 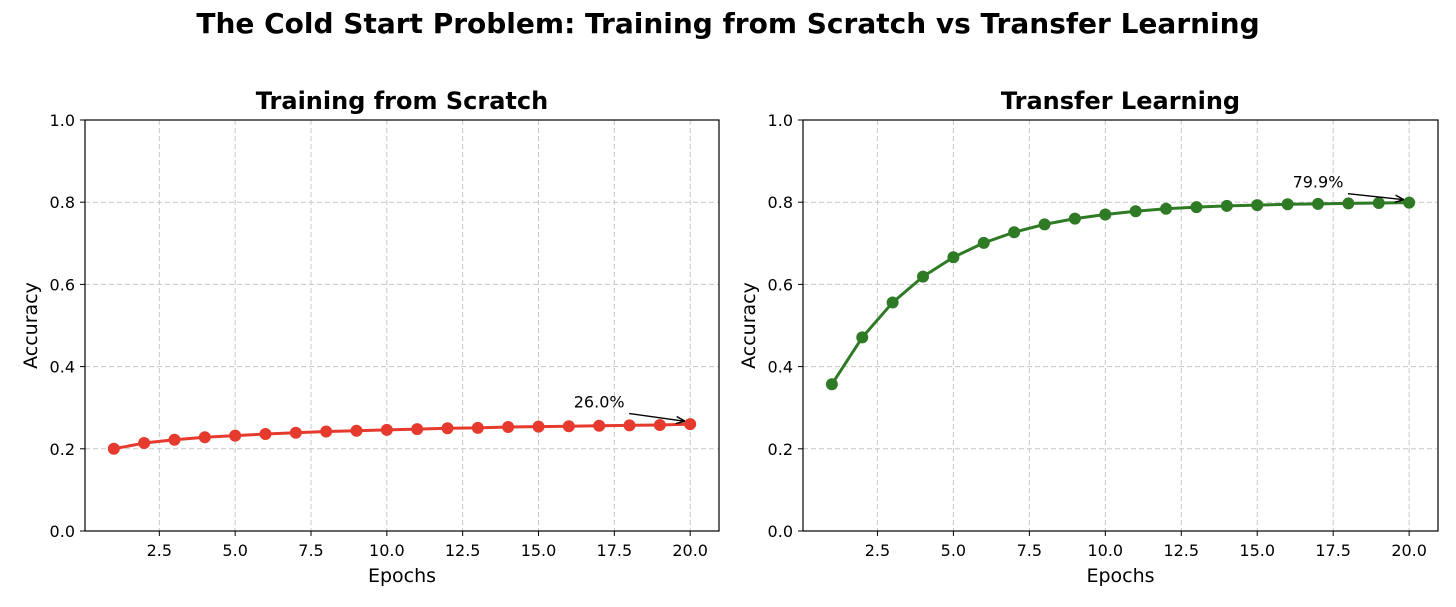 What do you see at coordinates (1120, 293) in the screenshot?
I see `series-line` at bounding box center [1120, 293].